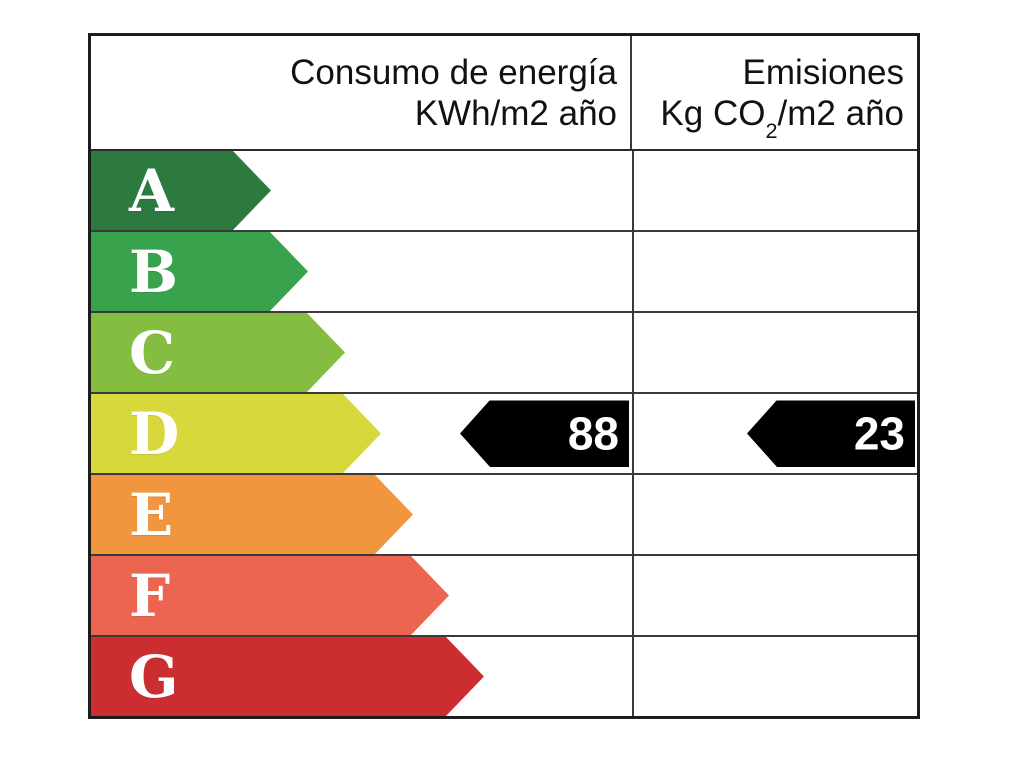  What do you see at coordinates (287, 676) in the screenshot?
I see `rating-bar-g: G` at bounding box center [287, 676].